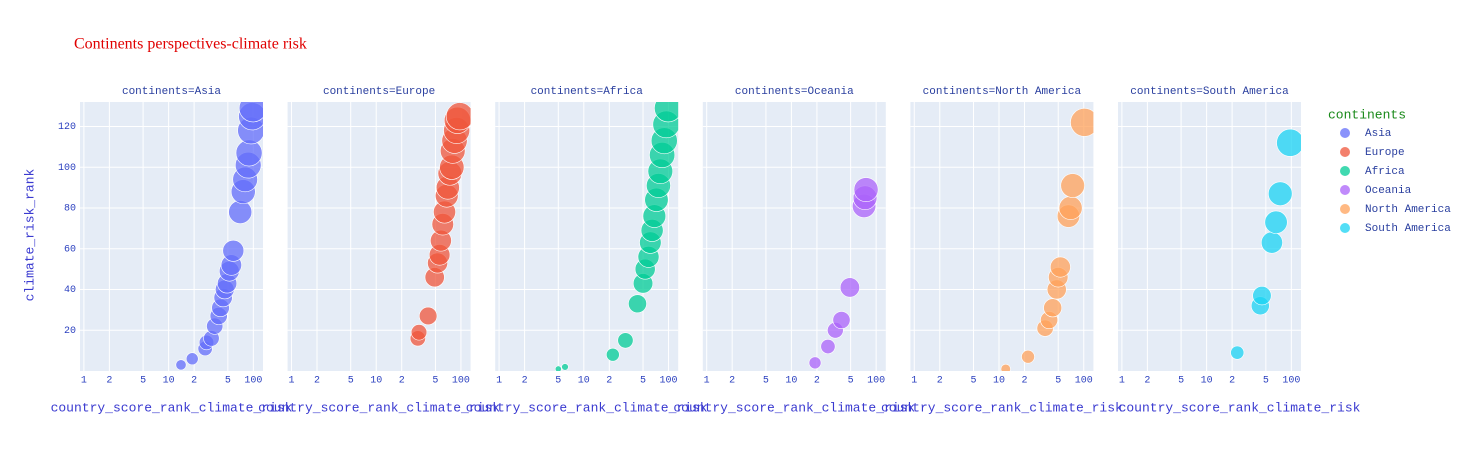  I want to click on y-tick-label: 60, so click(70, 249).